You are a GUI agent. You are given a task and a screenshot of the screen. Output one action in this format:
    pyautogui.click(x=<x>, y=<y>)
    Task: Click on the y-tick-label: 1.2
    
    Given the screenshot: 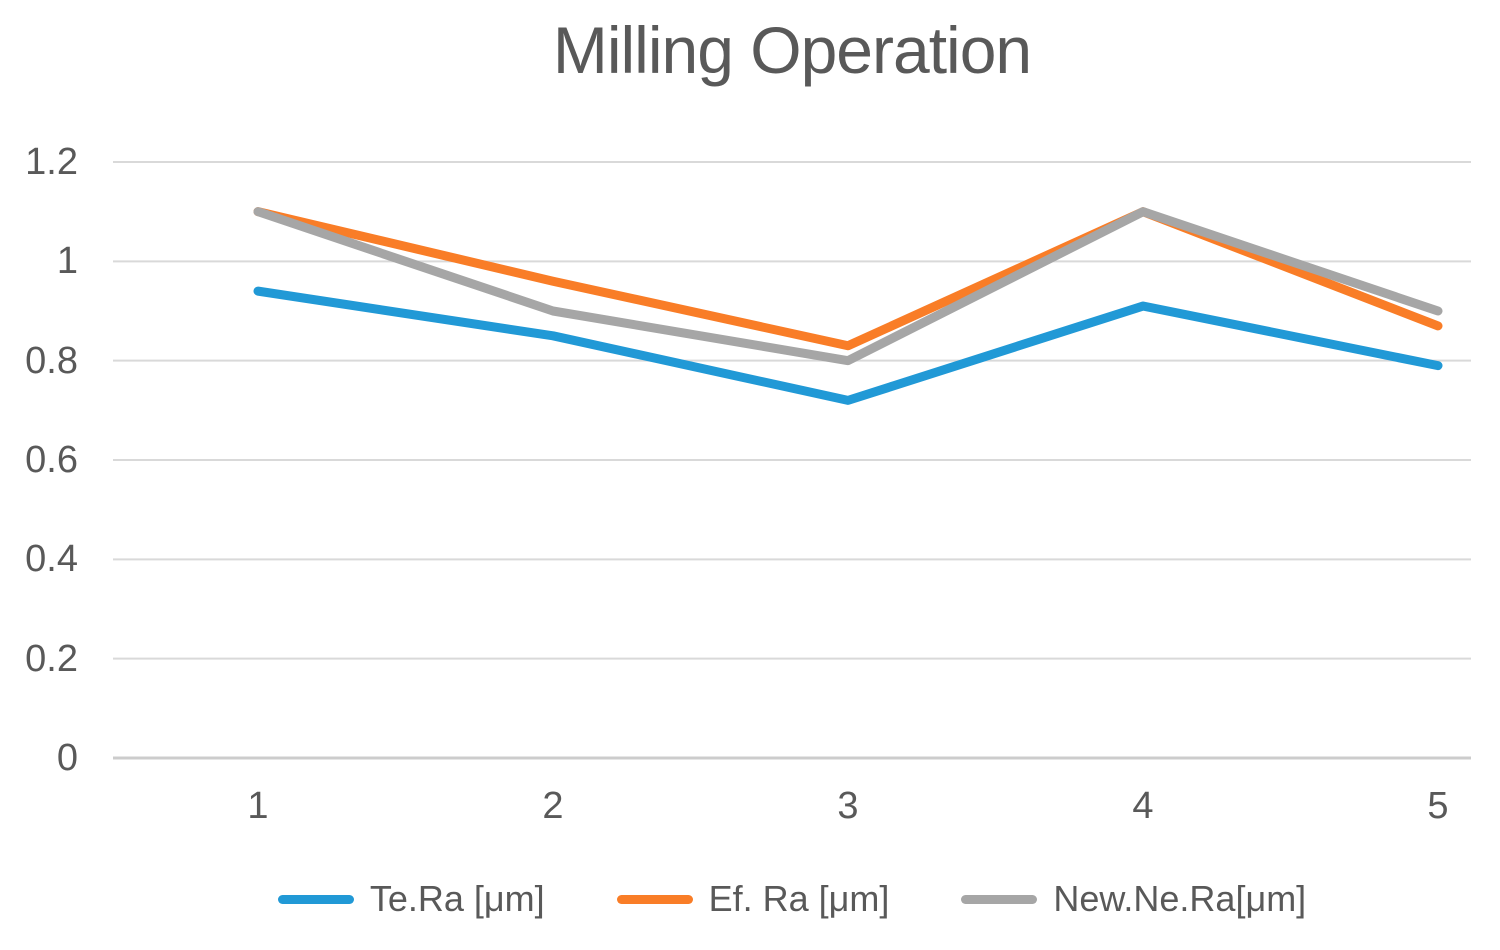 What is the action you would take?
    pyautogui.click(x=51, y=162)
    